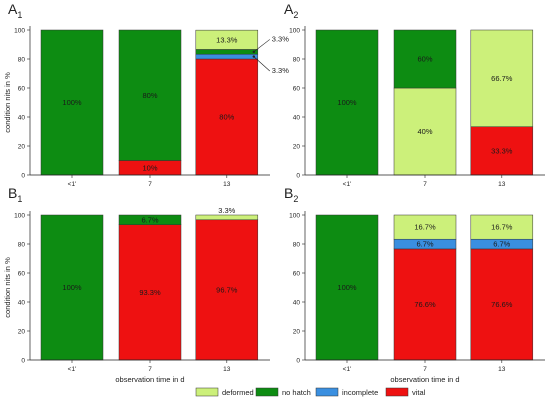 The image size is (550, 410). What do you see at coordinates (419, 392) in the screenshot?
I see `legend-label: vital` at bounding box center [419, 392].